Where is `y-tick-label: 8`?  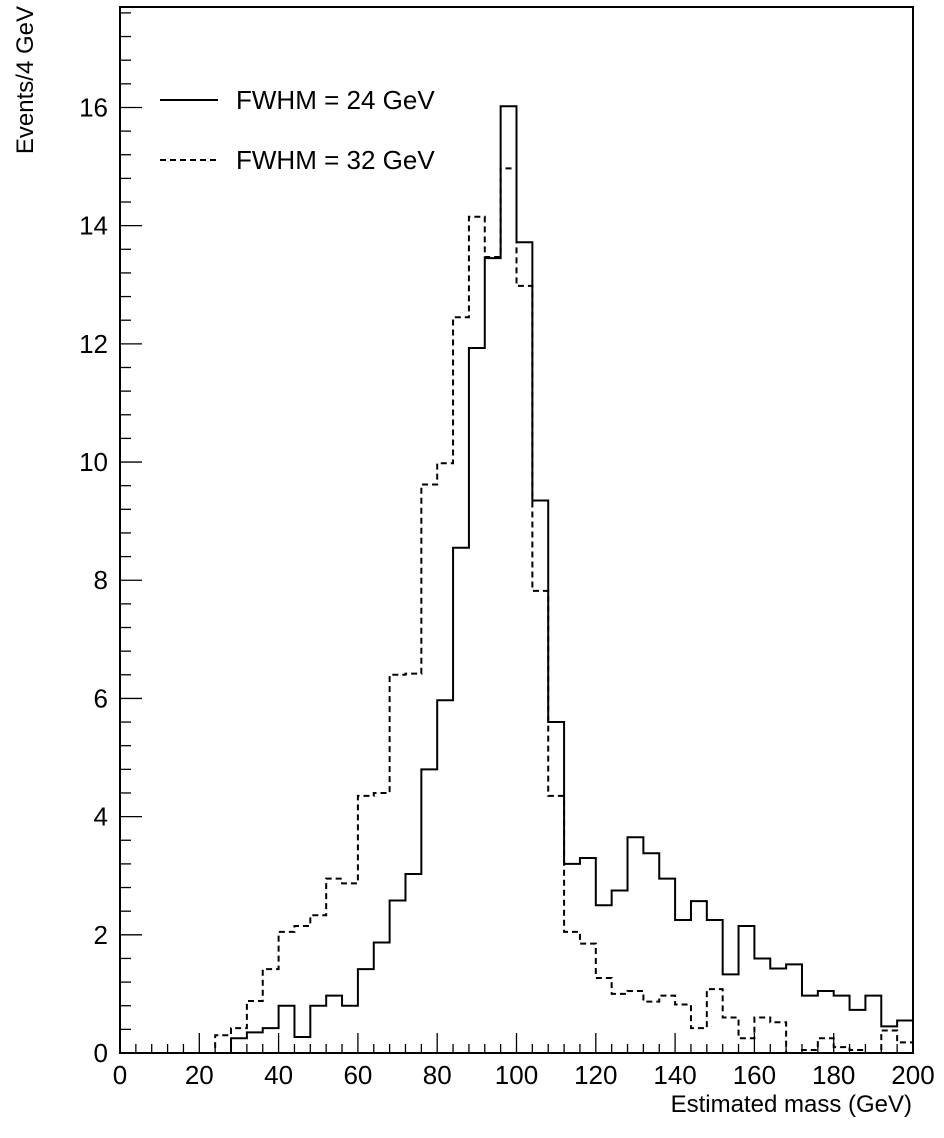
y-tick-label: 8 is located at coordinates (101, 580).